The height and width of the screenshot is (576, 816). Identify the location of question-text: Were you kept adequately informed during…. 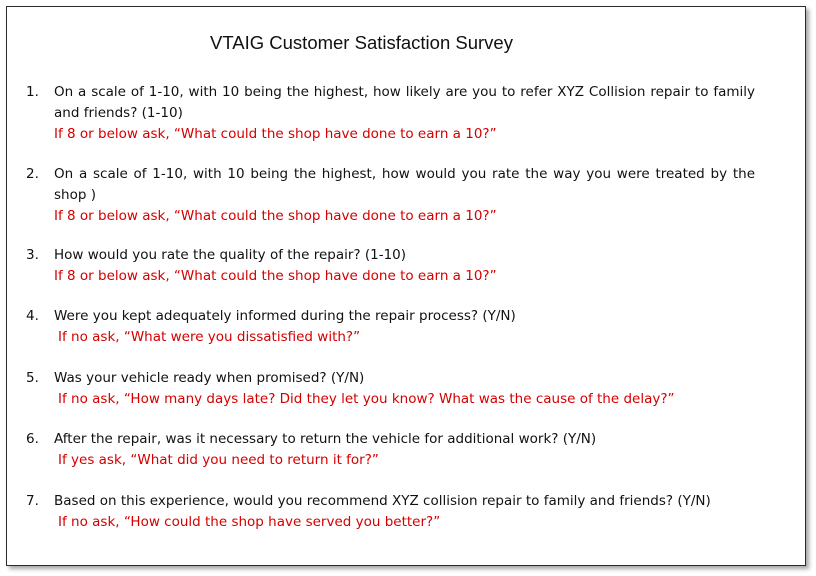
(285, 316).